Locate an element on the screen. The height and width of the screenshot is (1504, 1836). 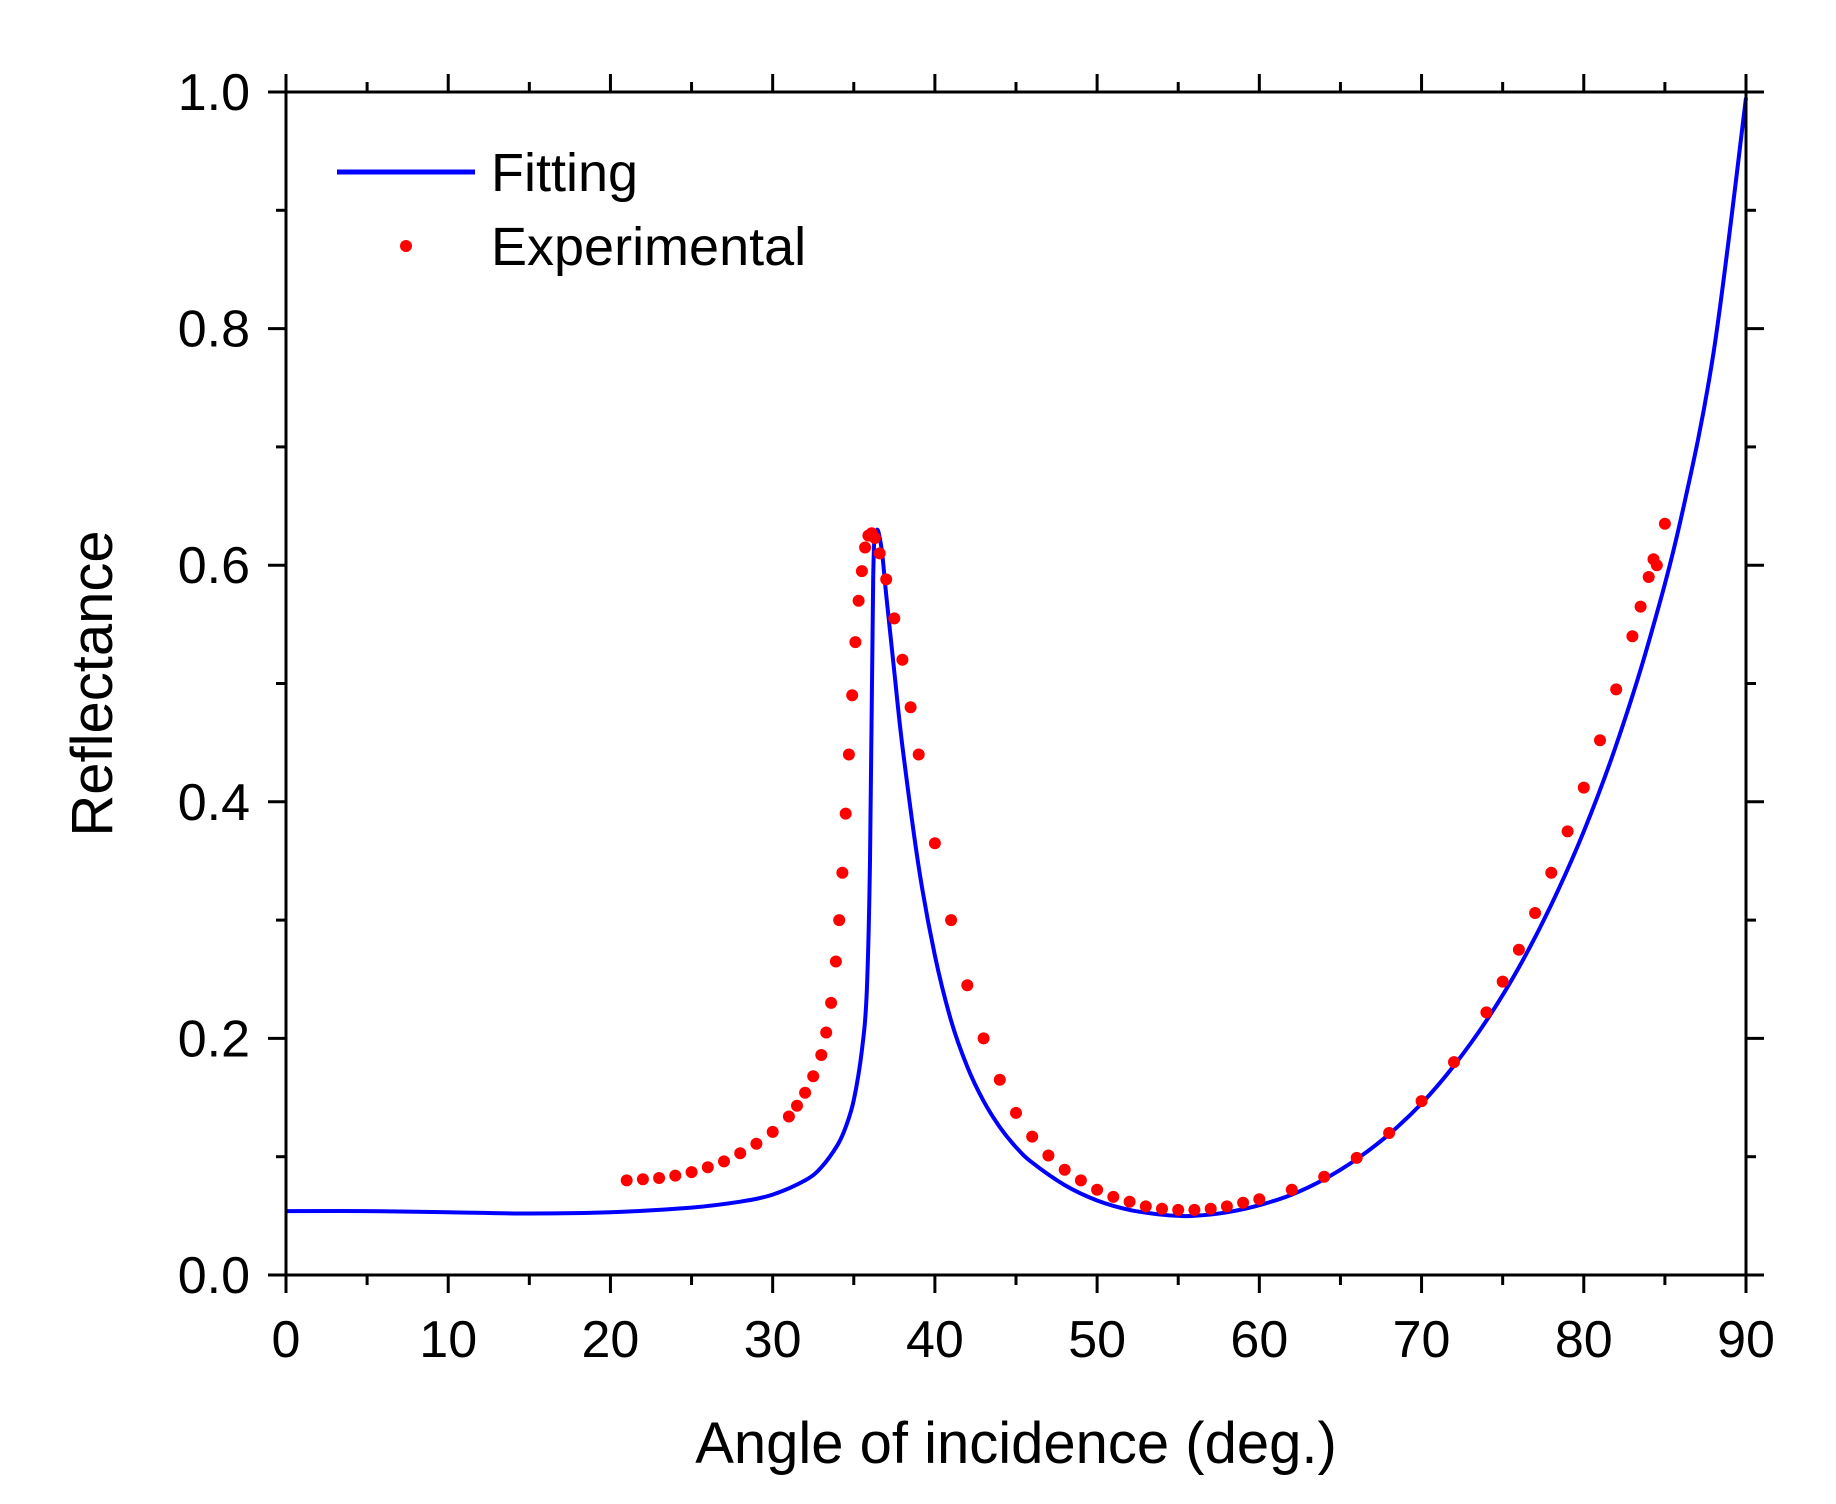
x-axis-title: Angle of incidence (deg.) is located at coordinates (1016, 1443).